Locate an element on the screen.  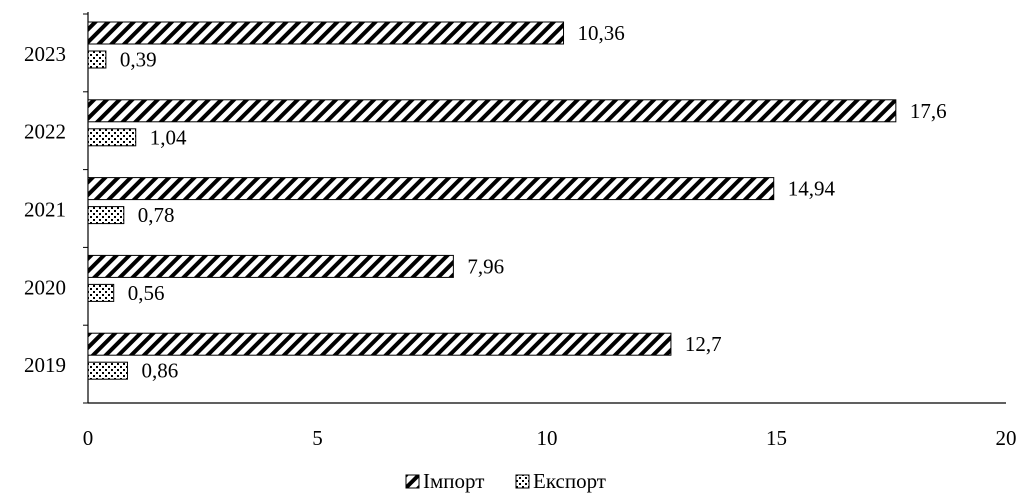
legend-swatch-export is located at coordinates (522, 481).